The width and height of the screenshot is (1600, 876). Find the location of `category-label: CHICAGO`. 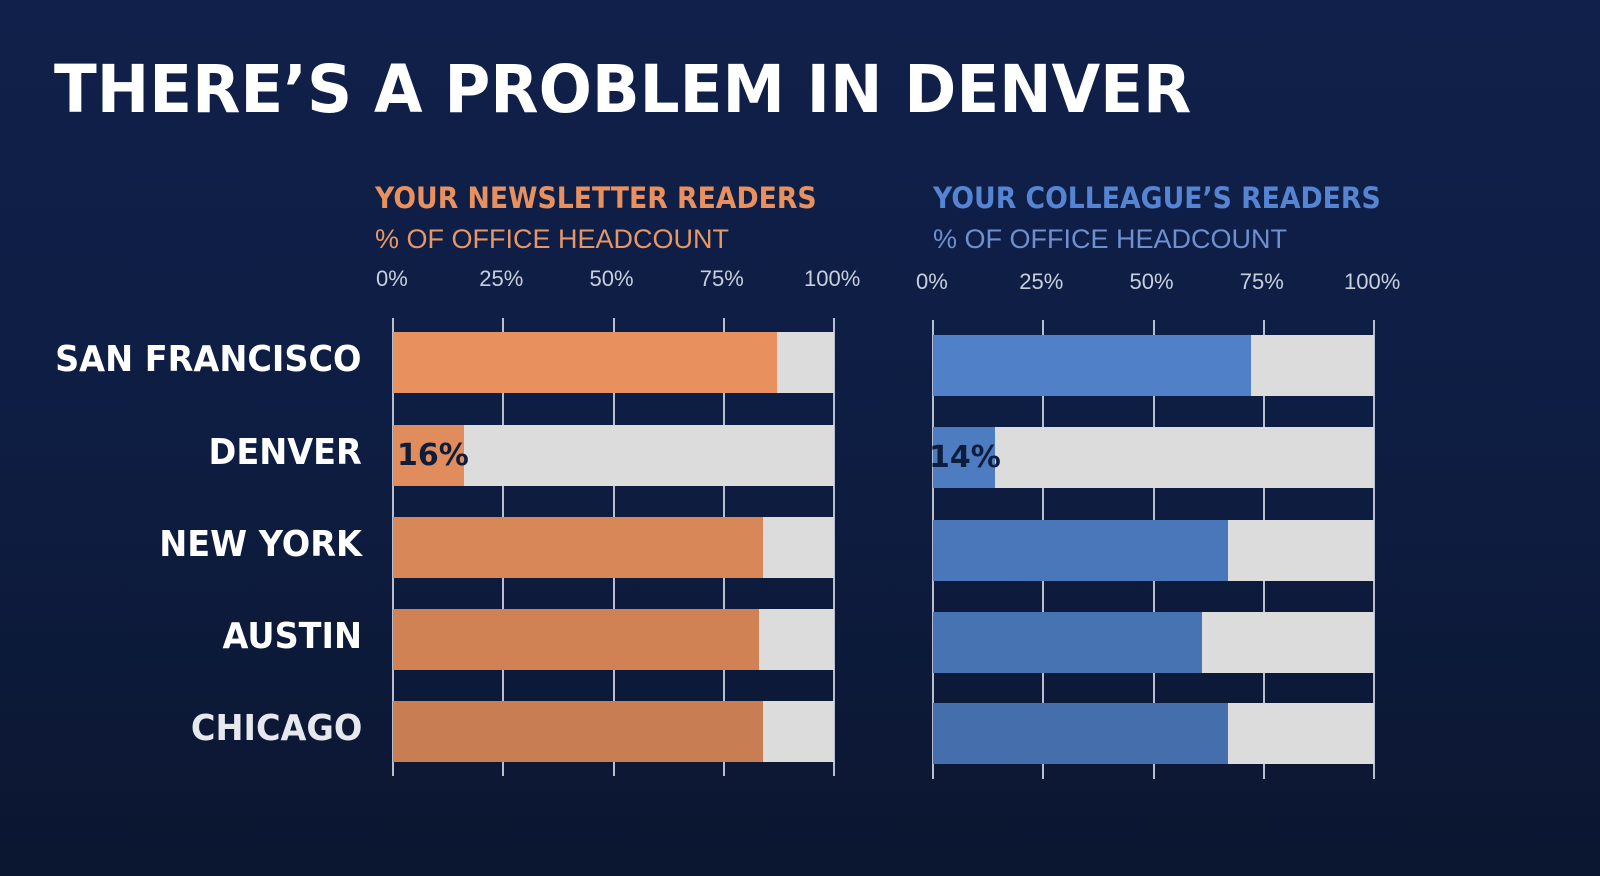

category-label: CHICAGO is located at coordinates (276, 728).